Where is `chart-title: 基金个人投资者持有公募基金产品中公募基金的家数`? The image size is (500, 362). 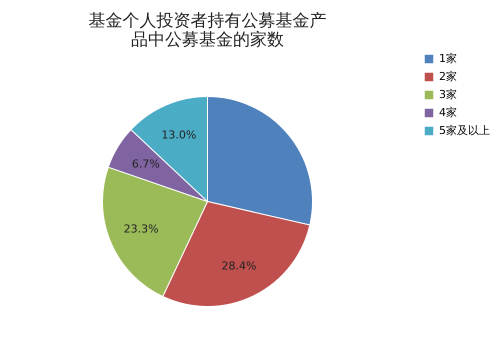
chart-title: 基金个人投资者持有公募基金产品中公募基金的家数 is located at coordinates (207, 30).